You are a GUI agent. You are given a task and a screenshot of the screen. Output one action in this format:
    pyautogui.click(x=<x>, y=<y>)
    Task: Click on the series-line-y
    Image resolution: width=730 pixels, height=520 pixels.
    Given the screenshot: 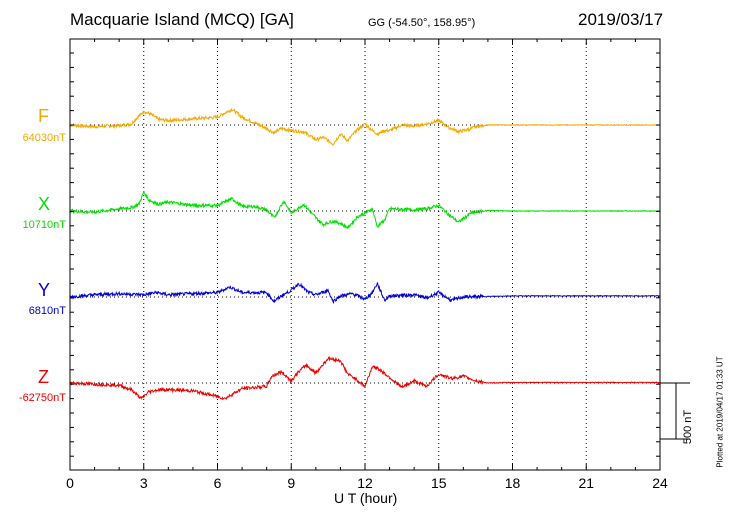 What is the action you would take?
    pyautogui.click(x=365, y=292)
    